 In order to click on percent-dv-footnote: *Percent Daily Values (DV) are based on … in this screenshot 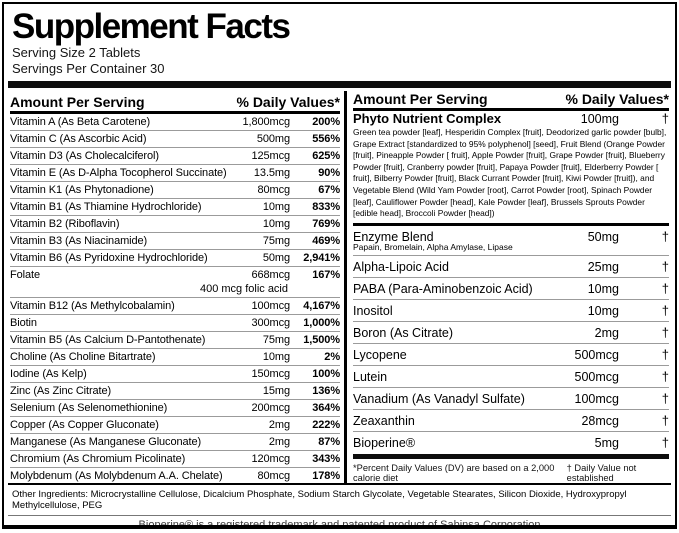, I will do `click(454, 473)`.